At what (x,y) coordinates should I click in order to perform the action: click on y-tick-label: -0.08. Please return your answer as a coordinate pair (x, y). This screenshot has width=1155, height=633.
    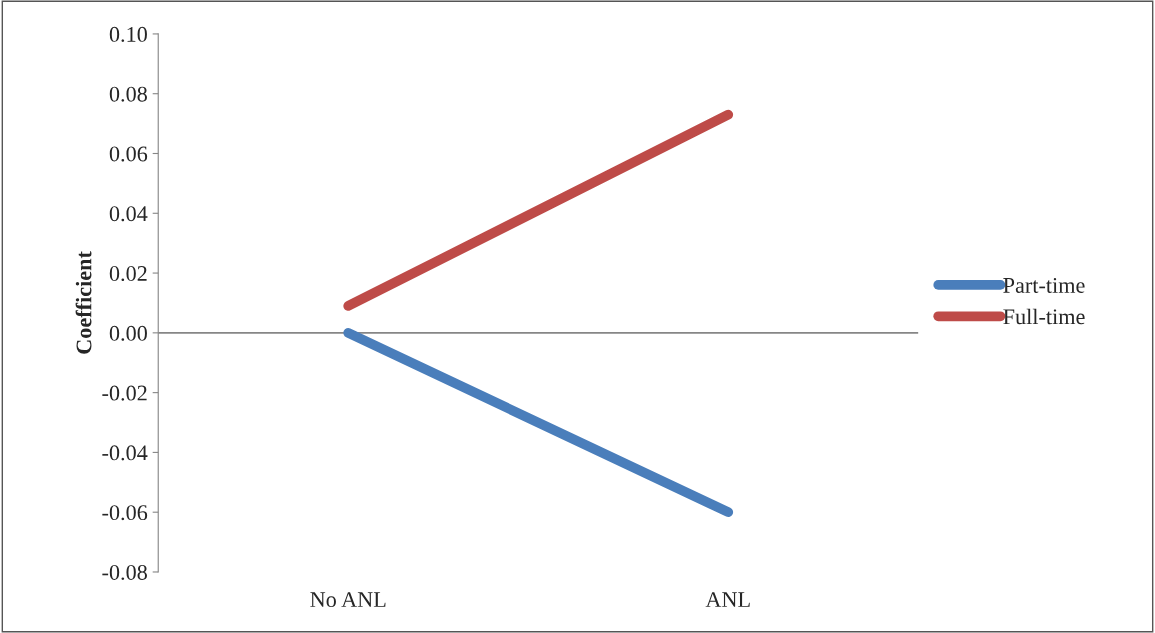
    Looking at the image, I should click on (124, 572).